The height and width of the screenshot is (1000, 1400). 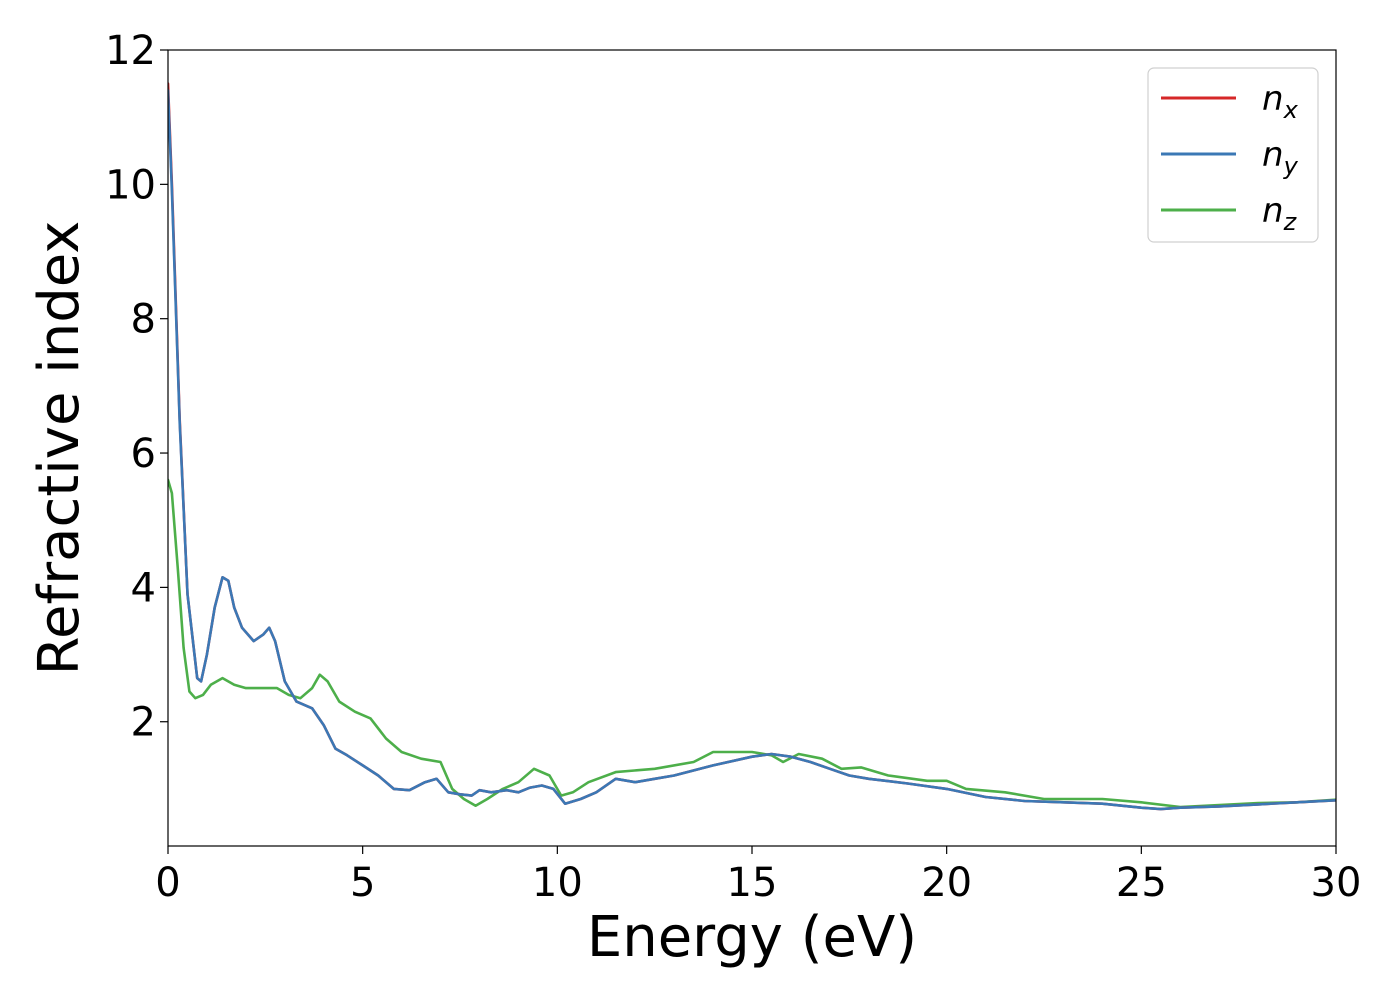 What do you see at coordinates (1233, 155) in the screenshot?
I see `legend: nx ny nz` at bounding box center [1233, 155].